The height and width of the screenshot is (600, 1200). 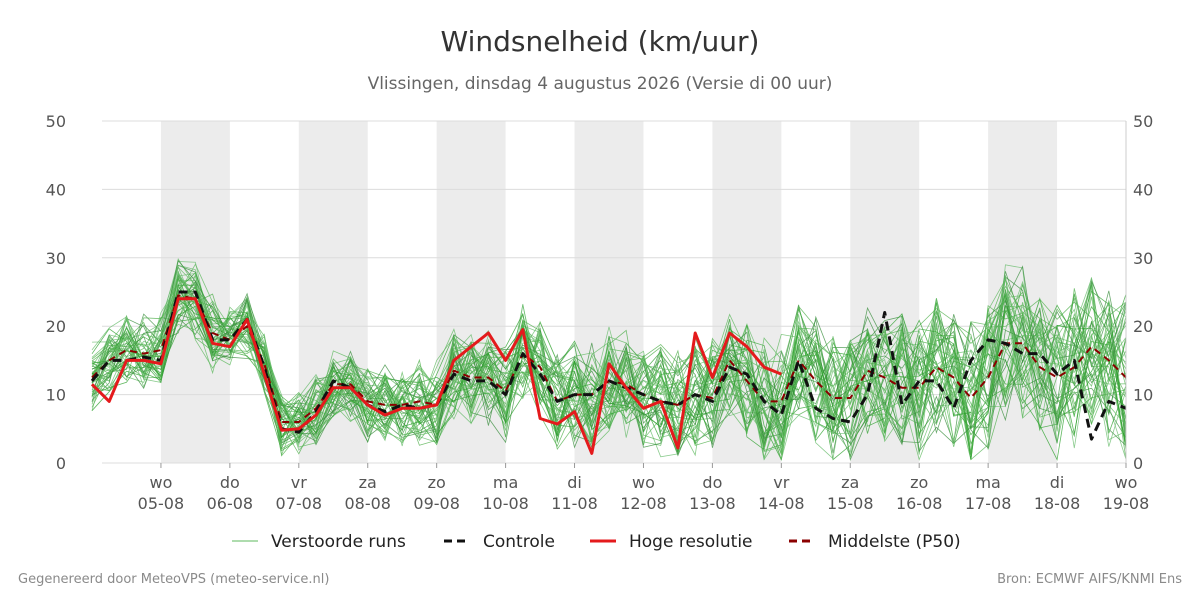 What do you see at coordinates (367, 503) in the screenshot?
I see `x-tick-date-08-08: 08-08` at bounding box center [367, 503].